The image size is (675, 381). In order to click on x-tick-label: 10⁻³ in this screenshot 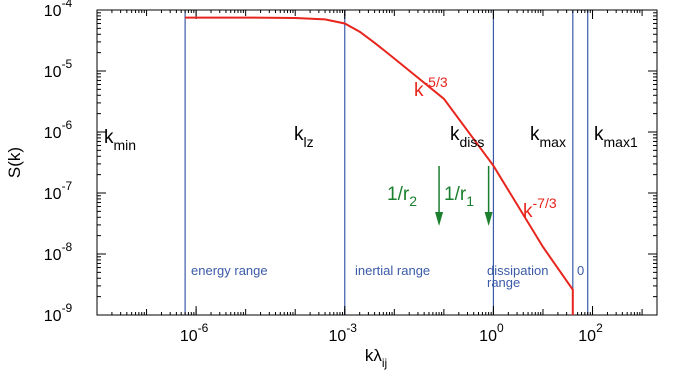, I will do `click(343, 333)`.